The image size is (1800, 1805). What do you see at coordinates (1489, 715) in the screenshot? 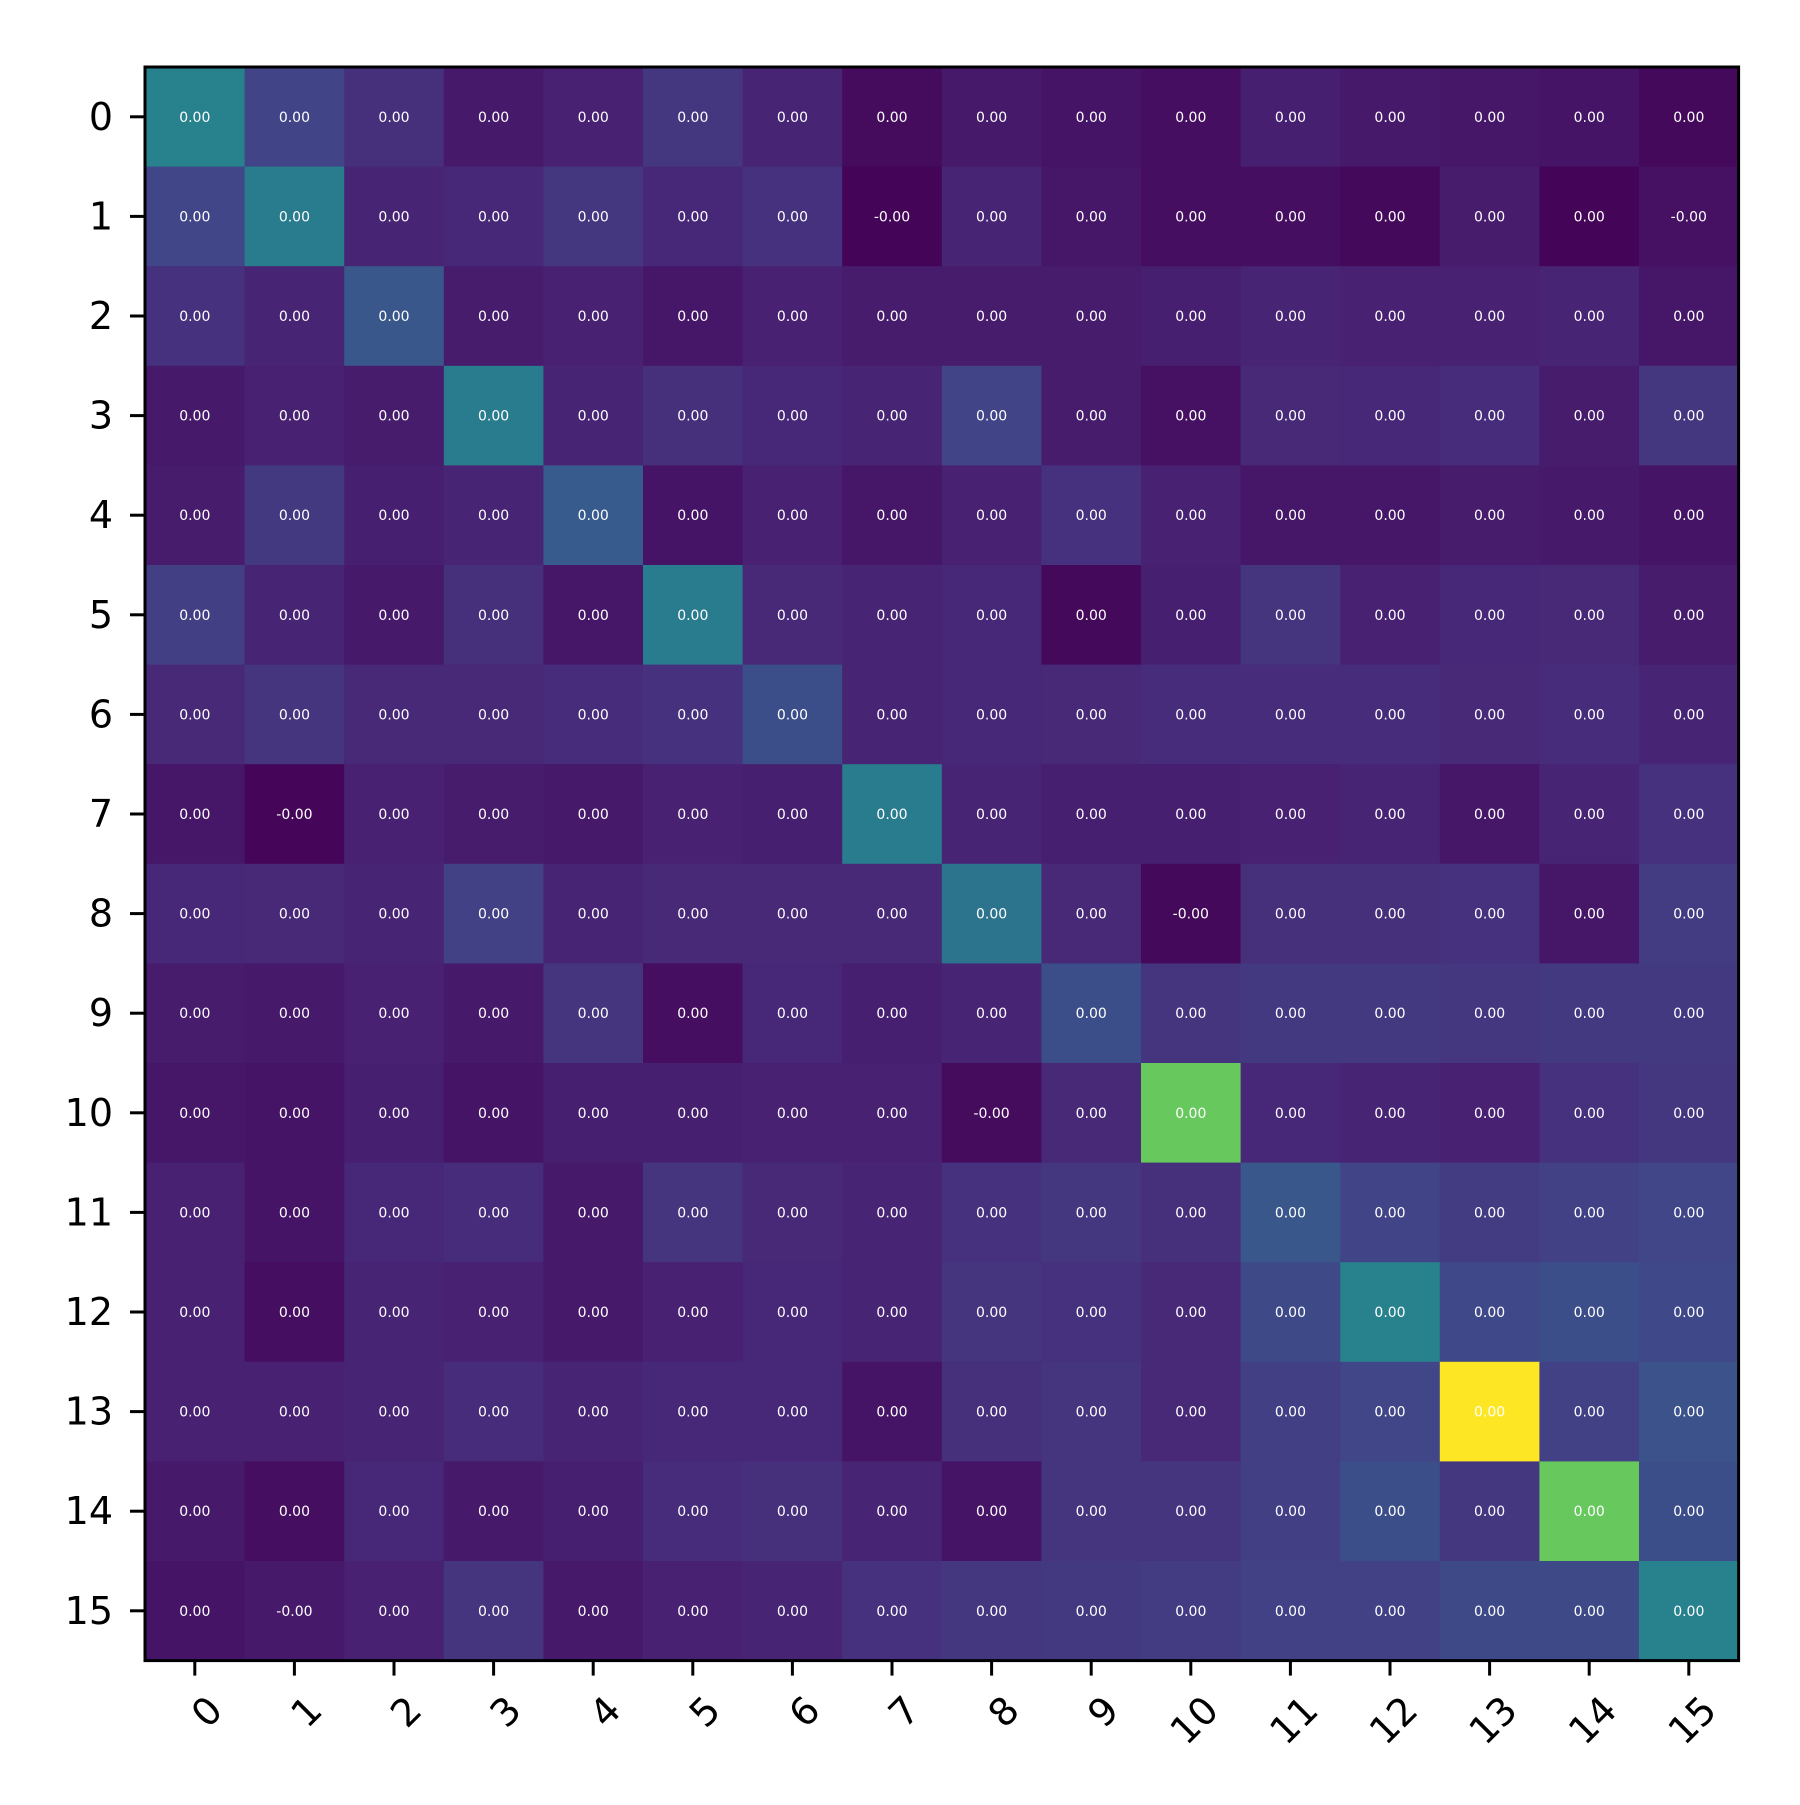
I see `cell-value-label-6-13: 0.00` at bounding box center [1489, 715].